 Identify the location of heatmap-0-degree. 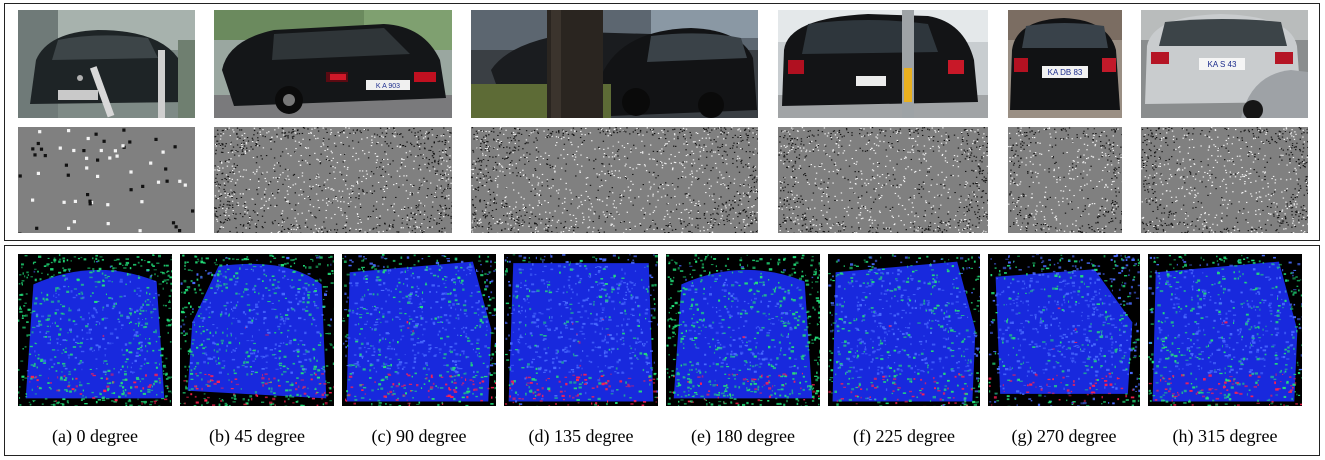
(95, 330).